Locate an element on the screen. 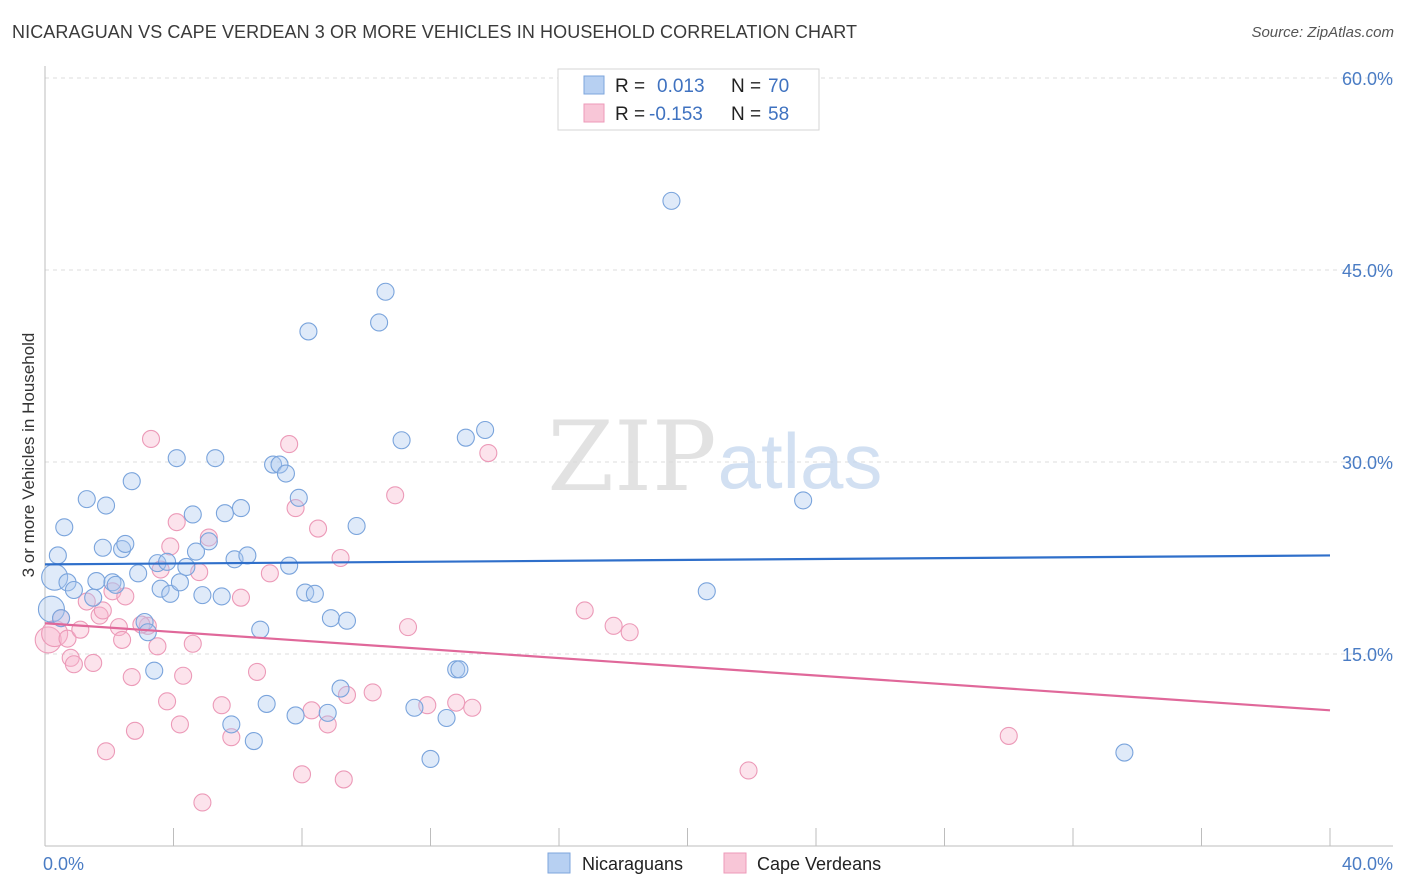 This screenshot has height=892, width=1406. legend-swatch-cape-verdeans is located at coordinates (594, 113).